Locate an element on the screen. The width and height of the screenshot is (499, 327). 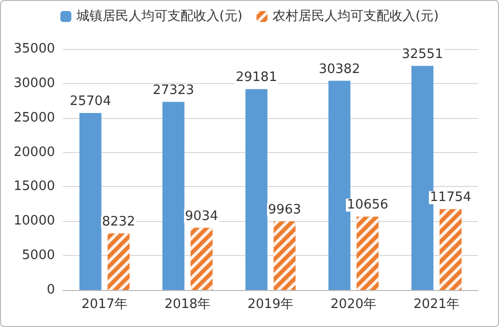
data-label: 9034 is located at coordinates (201, 216).